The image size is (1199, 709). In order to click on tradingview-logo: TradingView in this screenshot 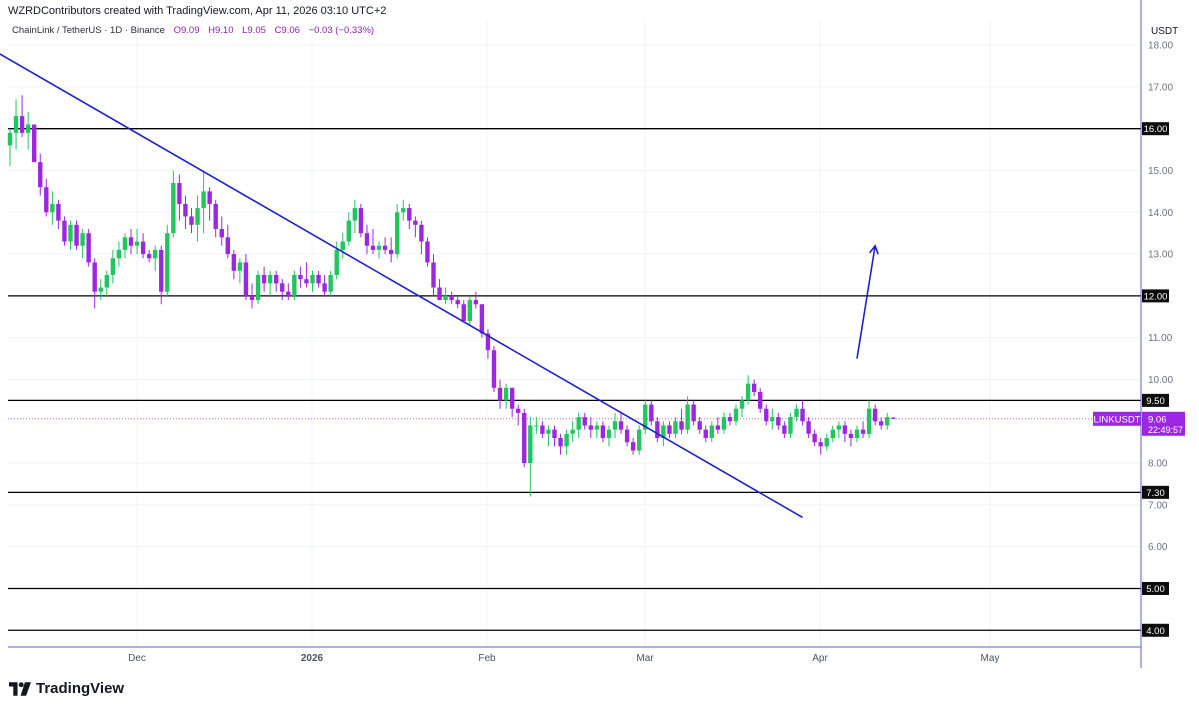, I will do `click(66, 688)`.